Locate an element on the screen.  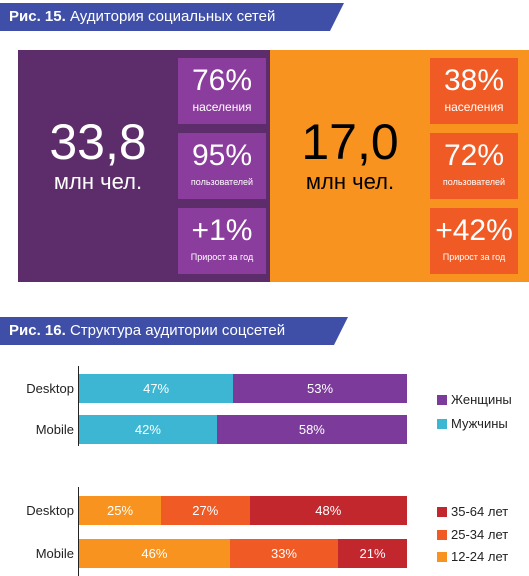
stat-value: 38% is located at coordinates (474, 80).